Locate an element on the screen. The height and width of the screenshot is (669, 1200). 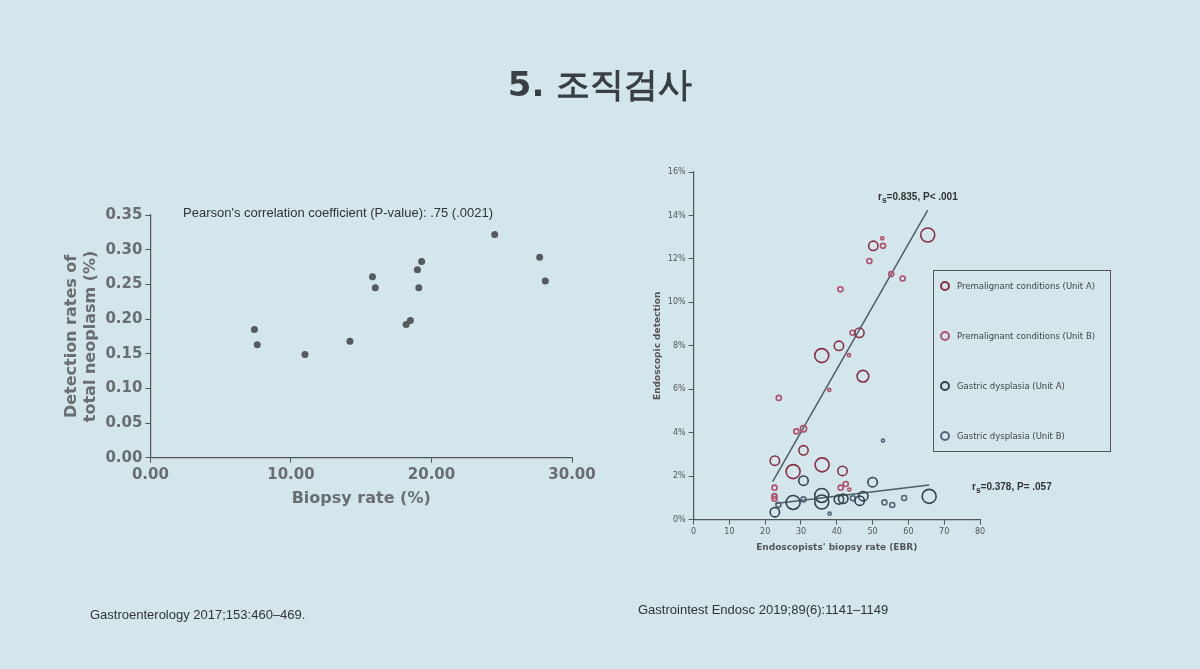
y-tick-label: 0.30 is located at coordinates (124, 248).